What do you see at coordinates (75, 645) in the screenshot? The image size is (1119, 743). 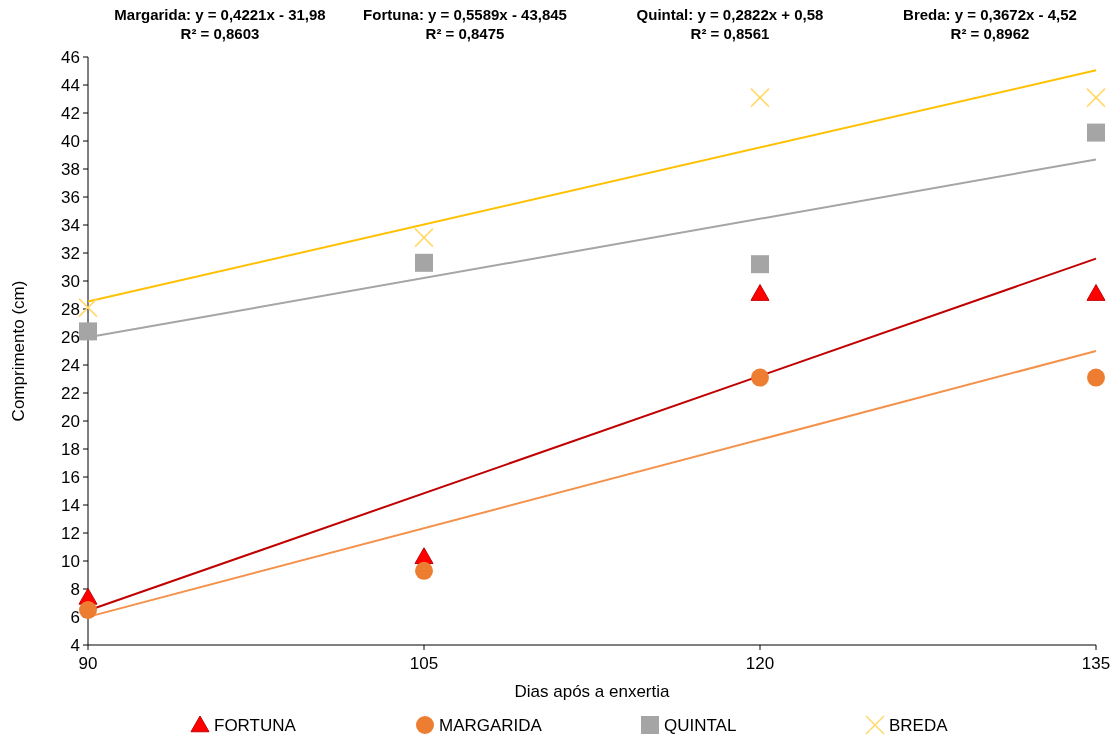 I see `y-tick-label: 4` at bounding box center [75, 645].